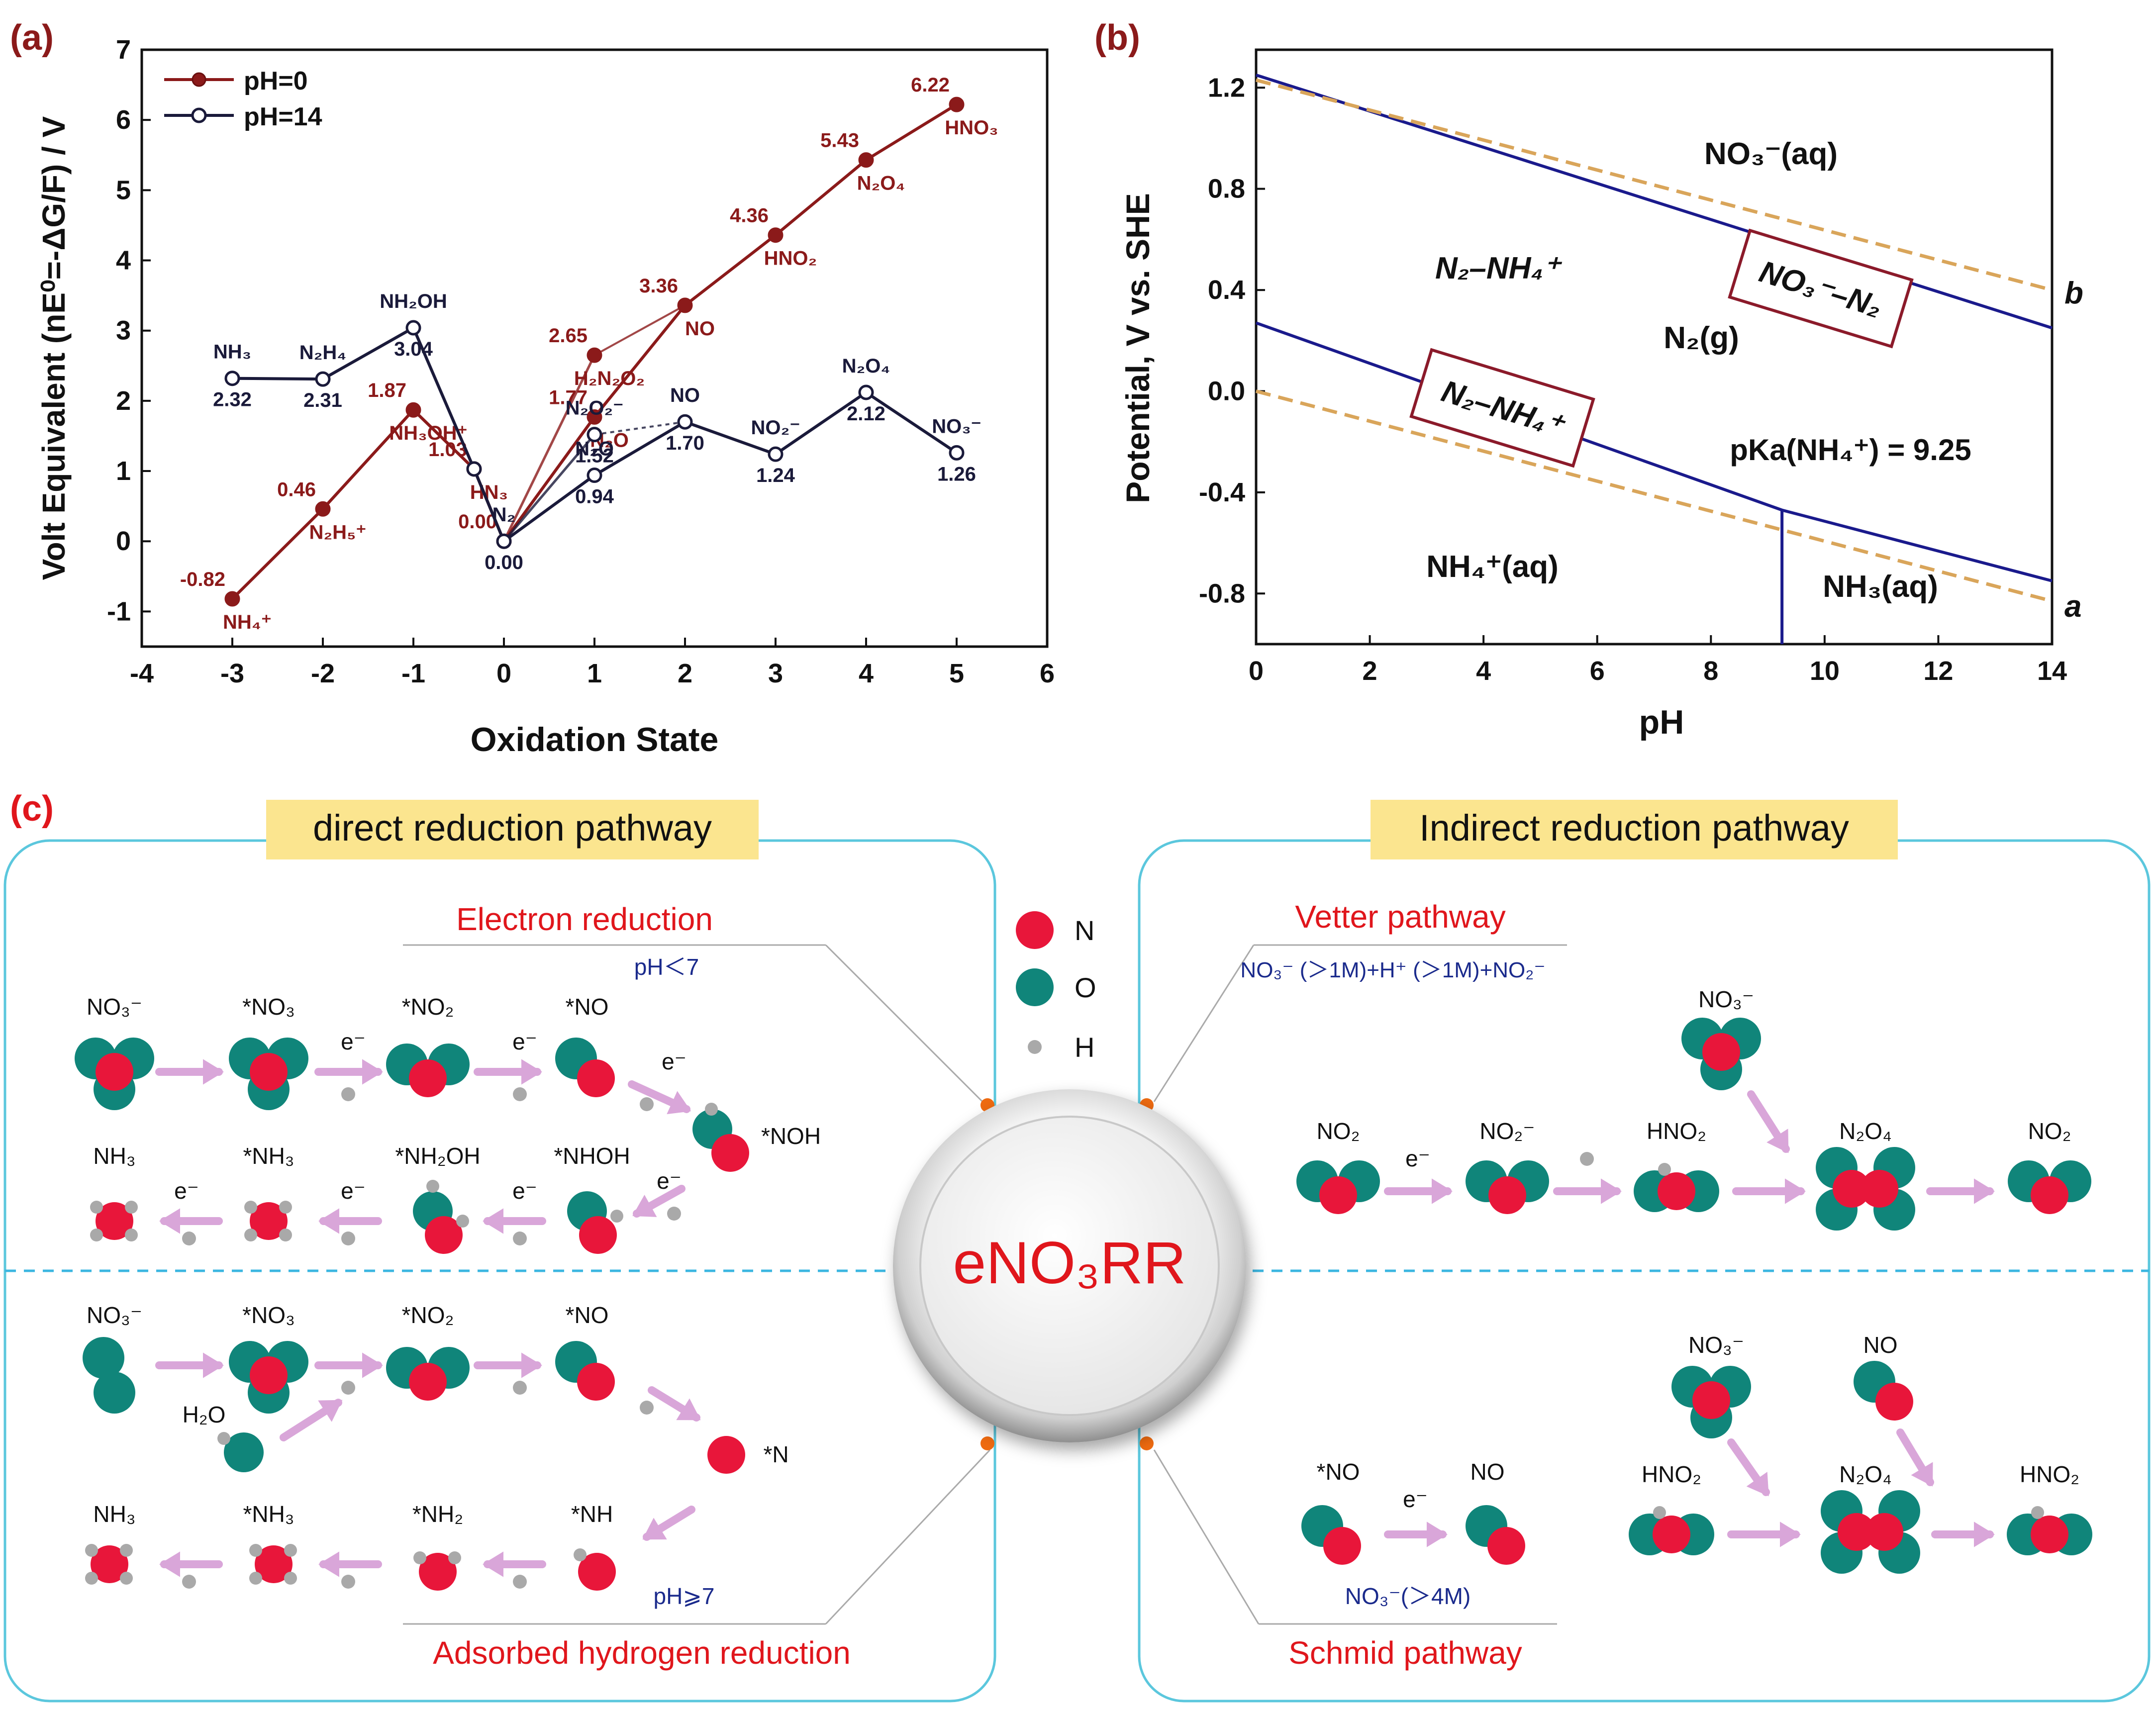 Image resolution: width=2156 pixels, height=1710 pixels. I want to click on electron-reduction-title: Electron reduction, so click(584, 919).